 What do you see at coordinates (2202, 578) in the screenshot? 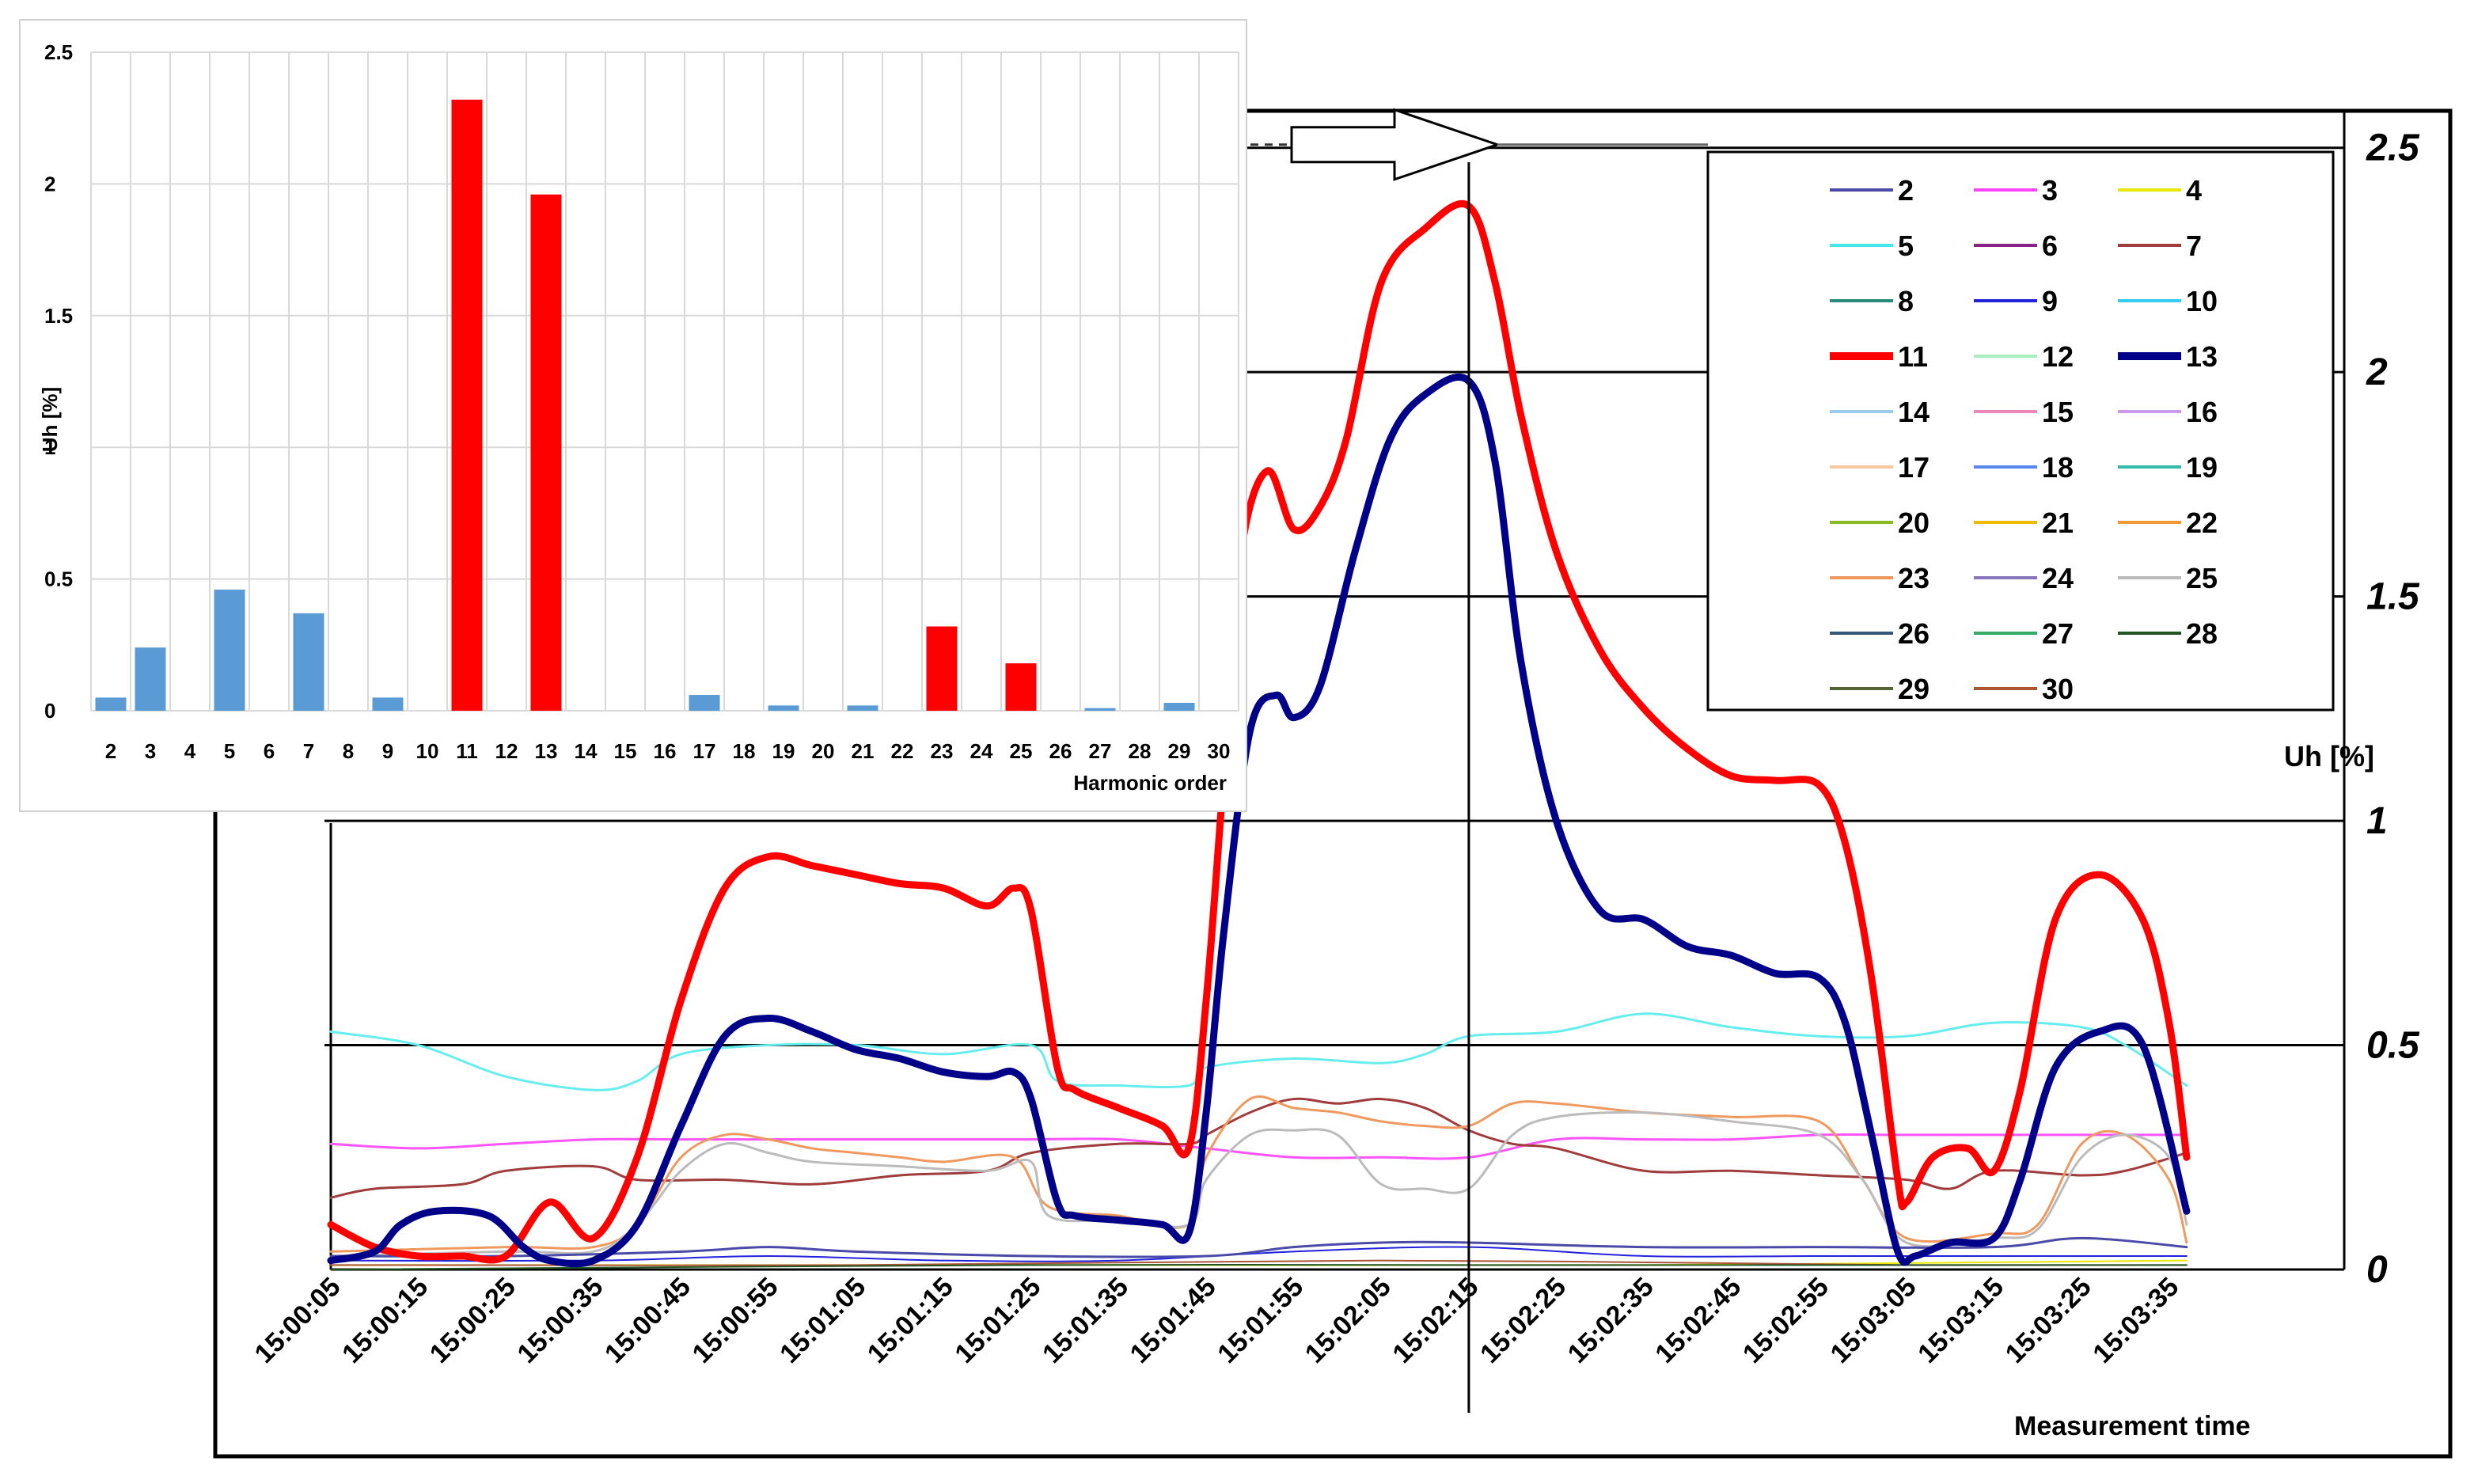
I see `legend-label: 25` at bounding box center [2202, 578].